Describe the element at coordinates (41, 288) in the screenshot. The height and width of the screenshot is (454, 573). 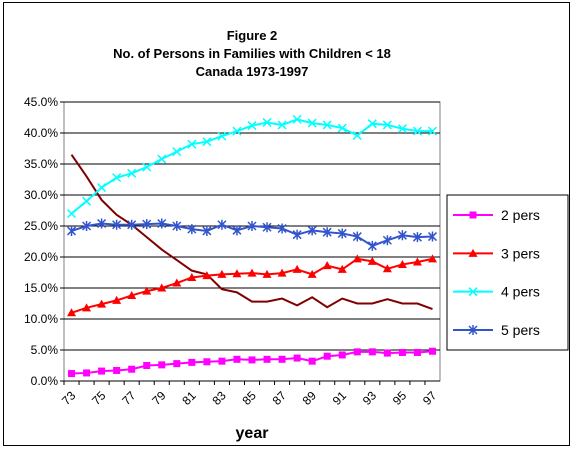
I see `y-tick-label: 15.0%` at that location.